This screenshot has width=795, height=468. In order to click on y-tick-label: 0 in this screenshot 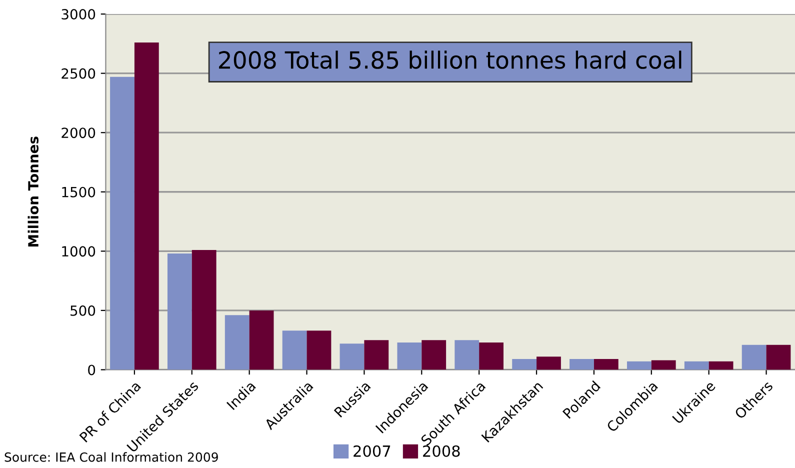, I will do `click(92, 370)`.